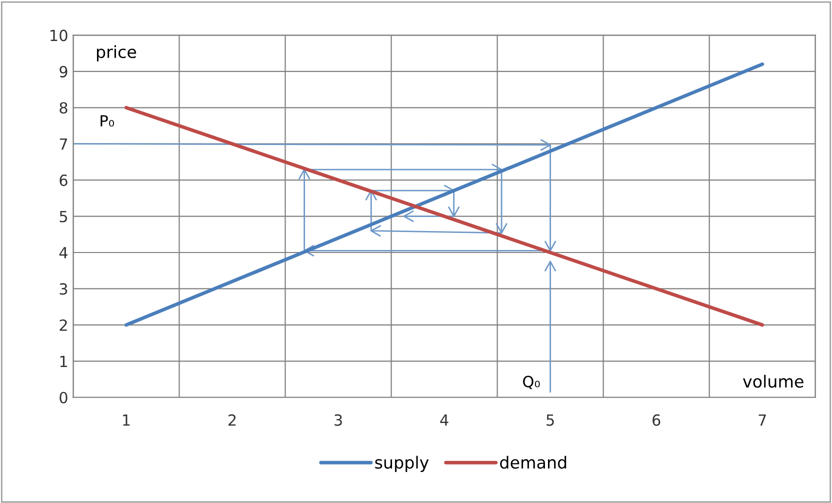  Describe the element at coordinates (116, 53) in the screenshot. I see `y-axis-title: price` at that location.